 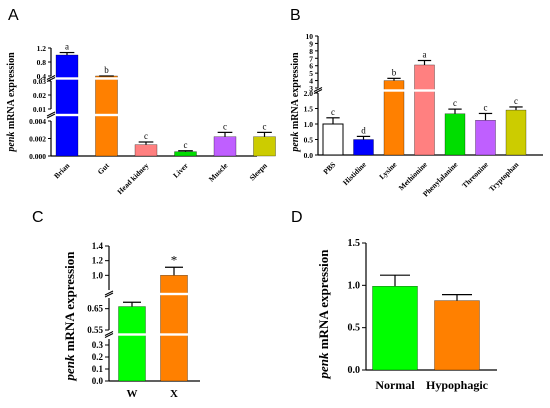 What do you see at coordinates (354, 173) in the screenshot?
I see `x-category-label: Histidine` at bounding box center [354, 173].